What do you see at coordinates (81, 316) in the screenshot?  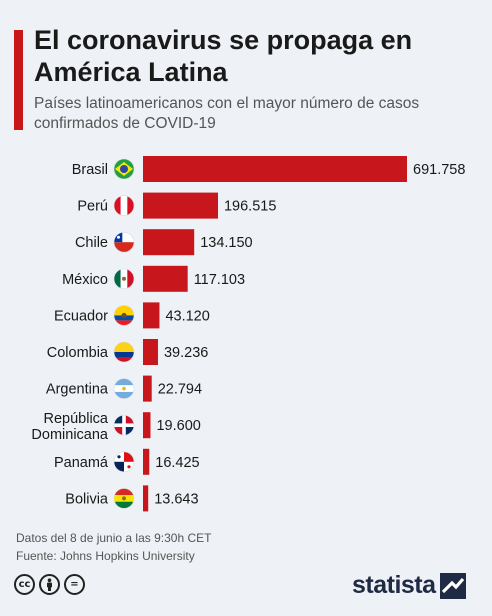 I see `category-label: Ecuador` at bounding box center [81, 316].